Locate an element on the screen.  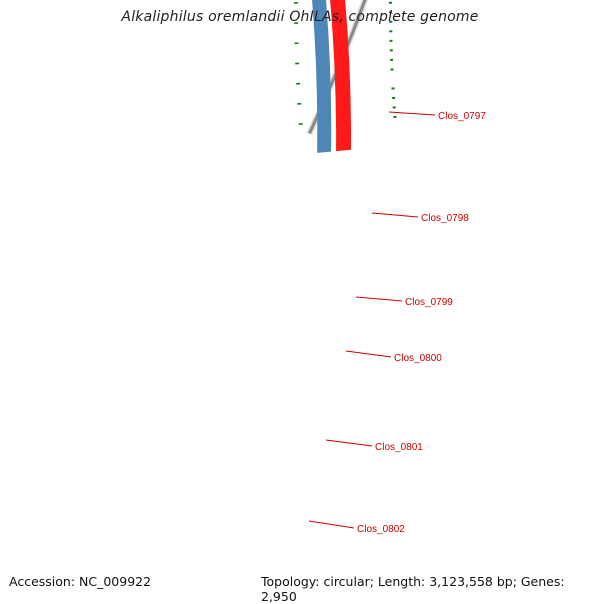
accession-text: Accession: NC_009922 is located at coordinates (80, 581).